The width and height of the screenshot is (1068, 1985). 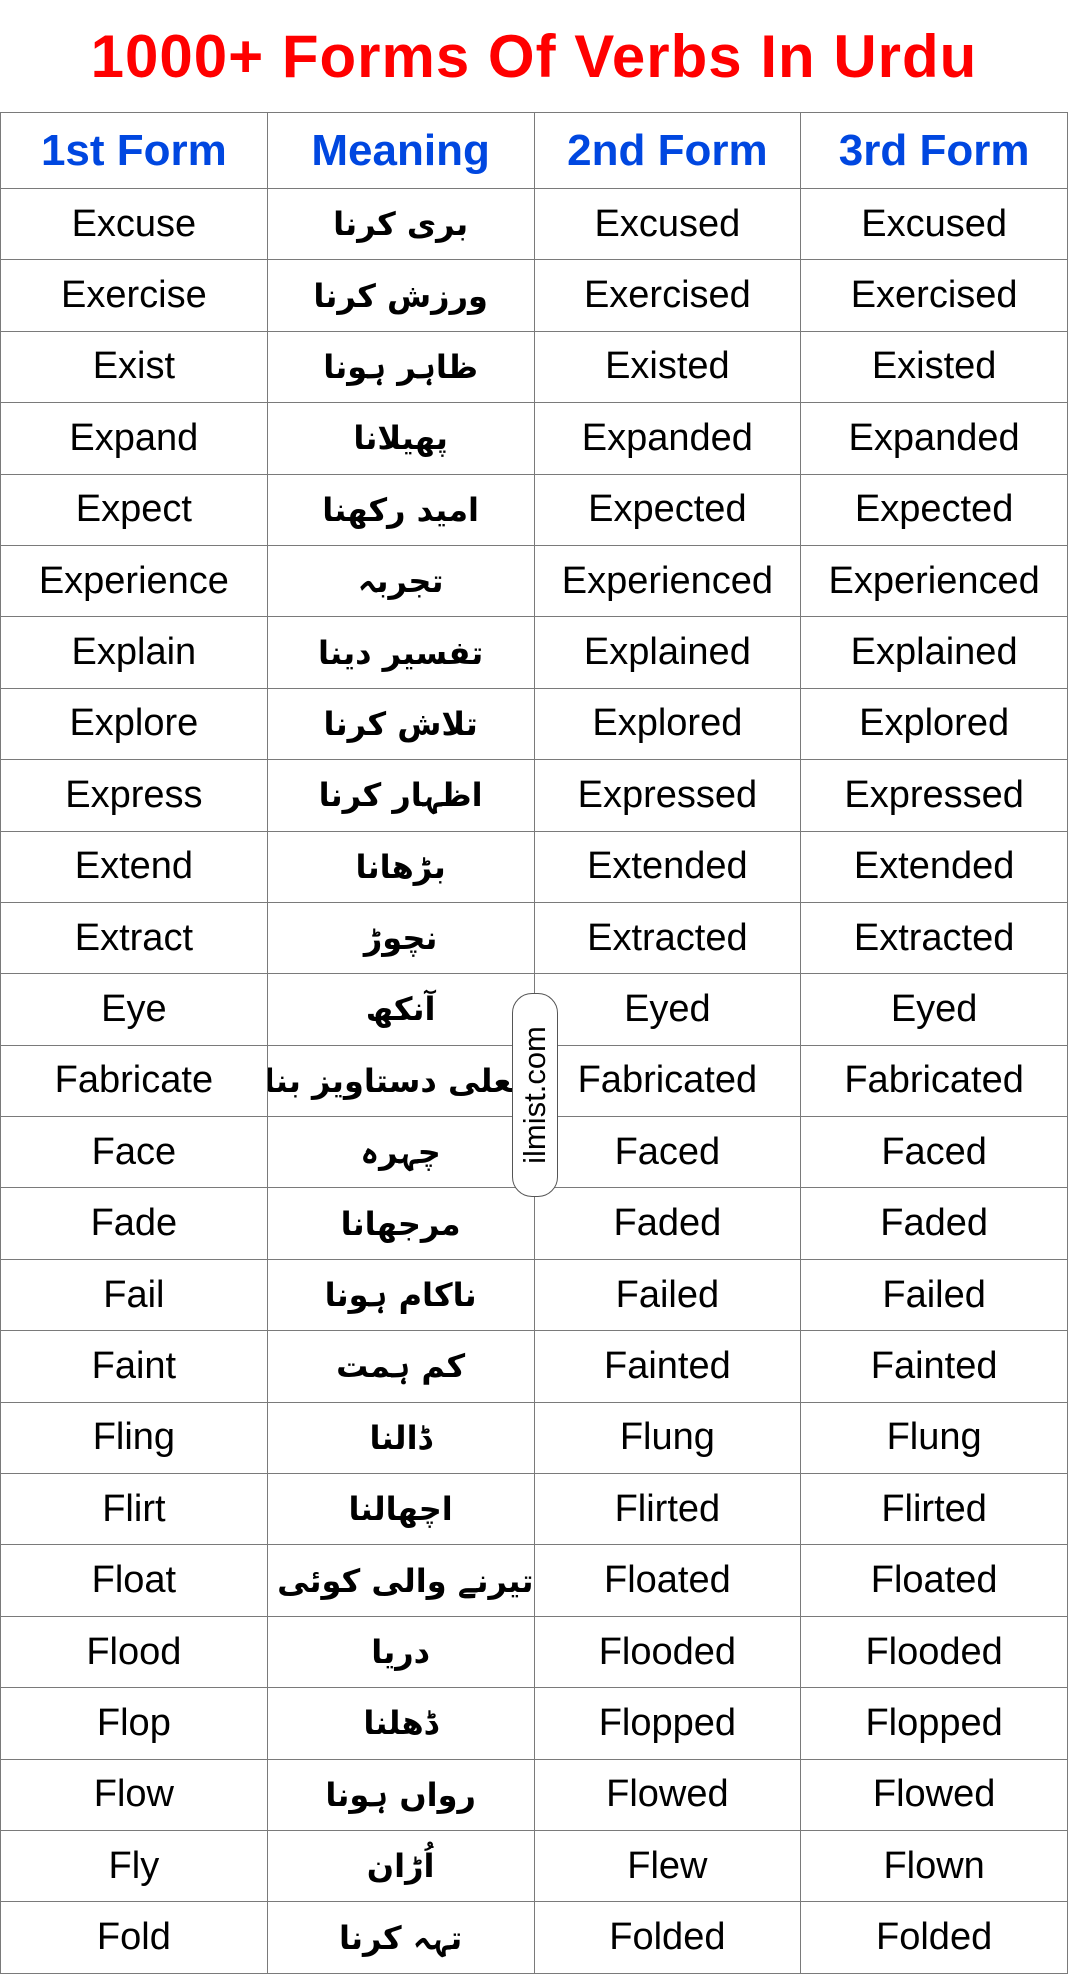 I want to click on cell-meaning: اُڑان, so click(x=400, y=1866).